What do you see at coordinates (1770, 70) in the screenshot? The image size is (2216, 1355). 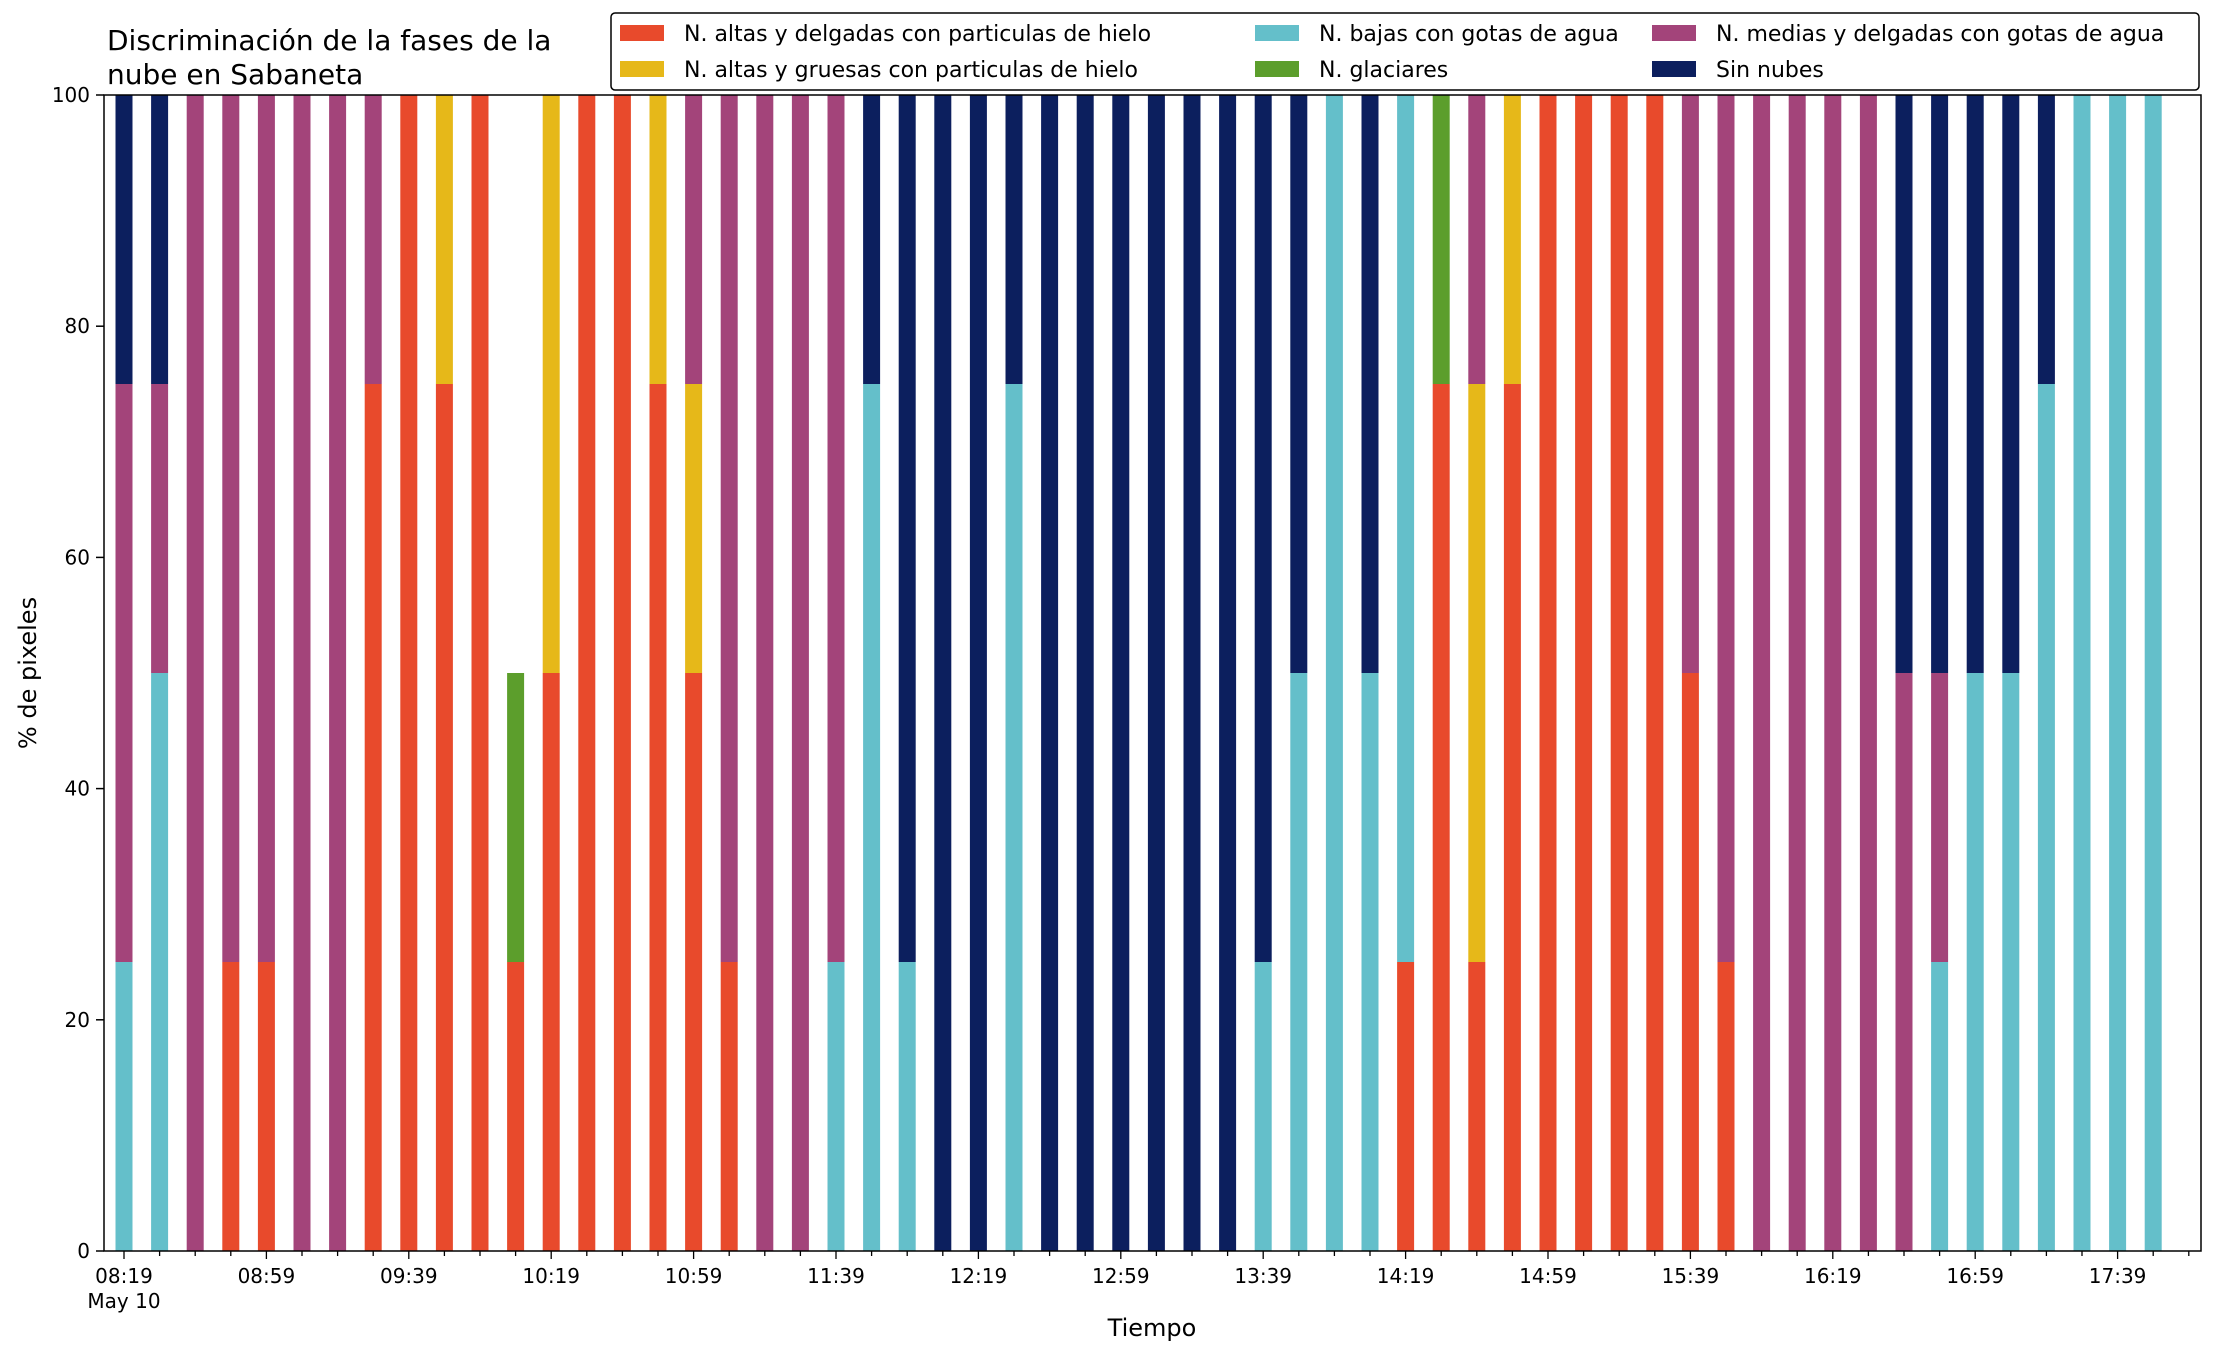 I see `legend-label: Sin nubes` at bounding box center [1770, 70].